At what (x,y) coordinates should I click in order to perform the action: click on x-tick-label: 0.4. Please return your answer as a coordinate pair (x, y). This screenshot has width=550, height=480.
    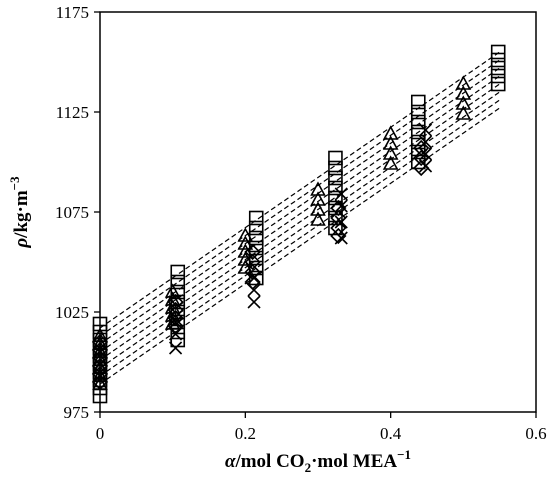
    Looking at the image, I should click on (391, 433).